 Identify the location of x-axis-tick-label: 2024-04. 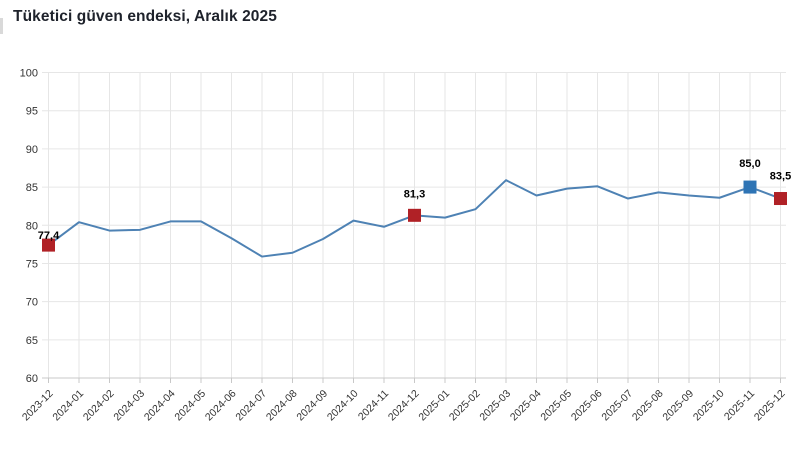
(160, 406).